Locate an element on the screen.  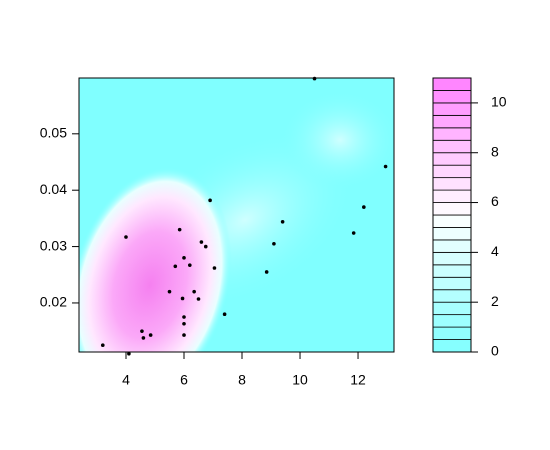
color-bar-tick-label: 6 is located at coordinates (495, 201).